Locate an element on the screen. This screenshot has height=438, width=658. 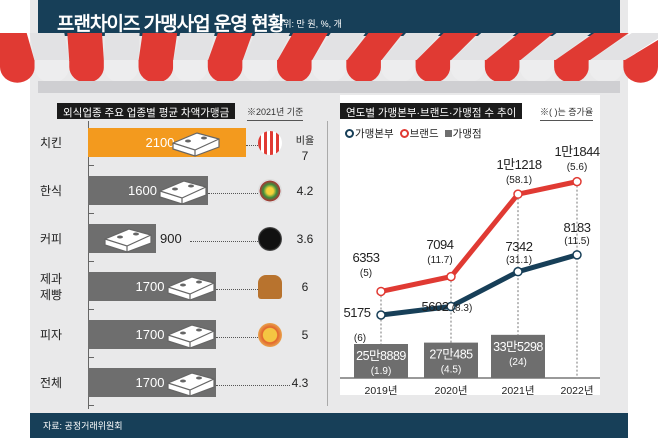
hq-line is located at coordinates (479, 285).